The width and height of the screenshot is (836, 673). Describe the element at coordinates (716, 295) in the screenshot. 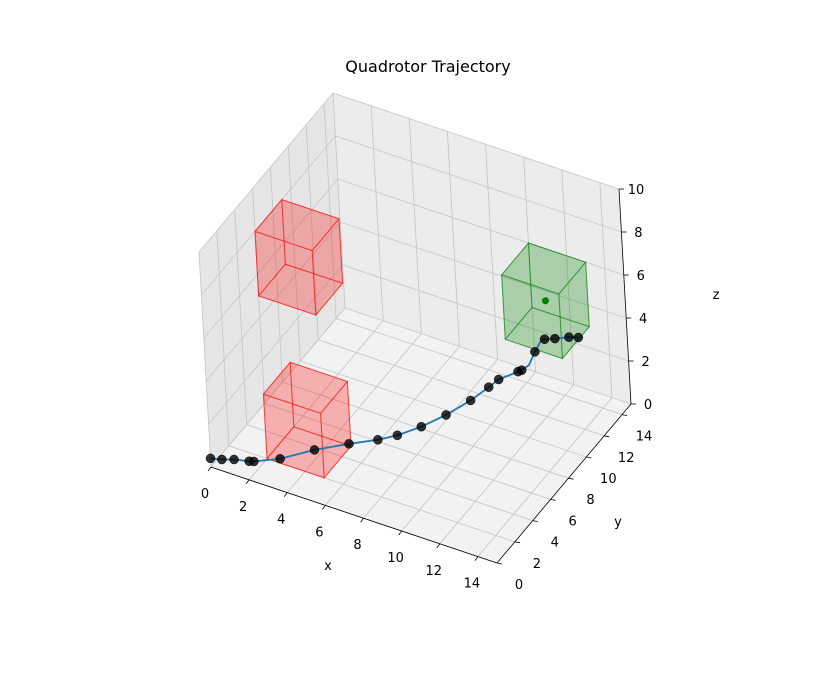

I see `z-axis-label: z` at that location.